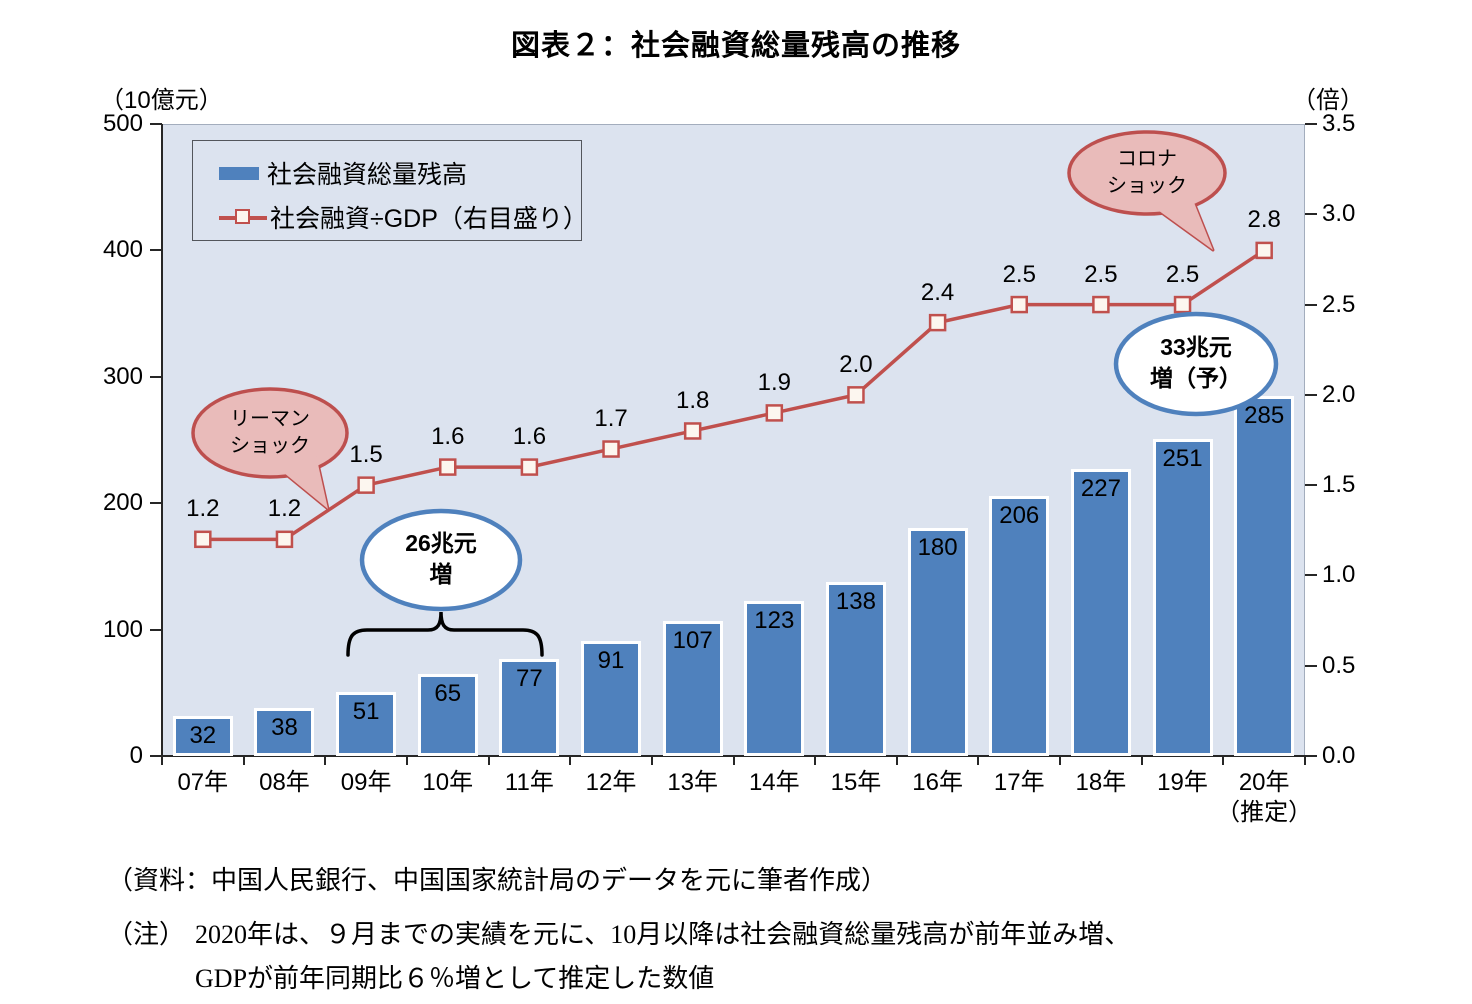  I want to click on y-axis-tick-right-label: 1.0, so click(1339, 575).